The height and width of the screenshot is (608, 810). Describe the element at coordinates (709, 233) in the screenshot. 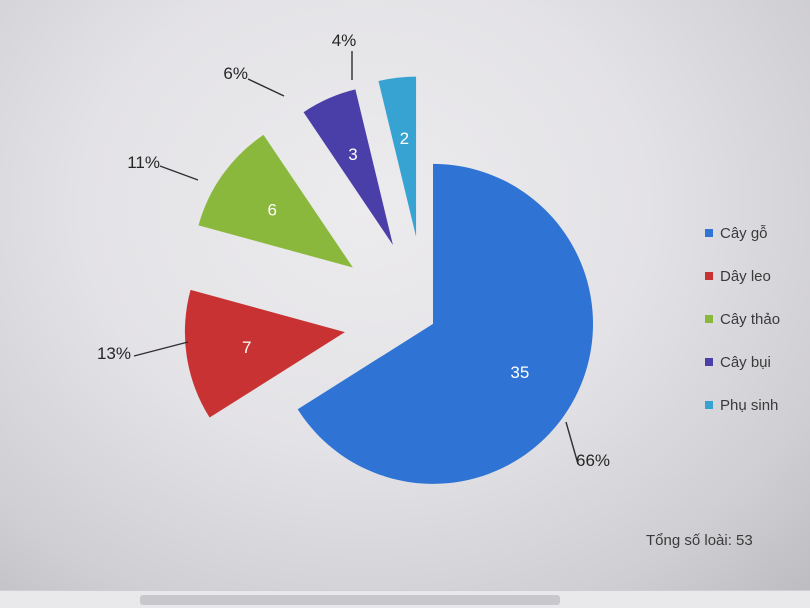

I see `legend-swatch-cay-go` at that location.